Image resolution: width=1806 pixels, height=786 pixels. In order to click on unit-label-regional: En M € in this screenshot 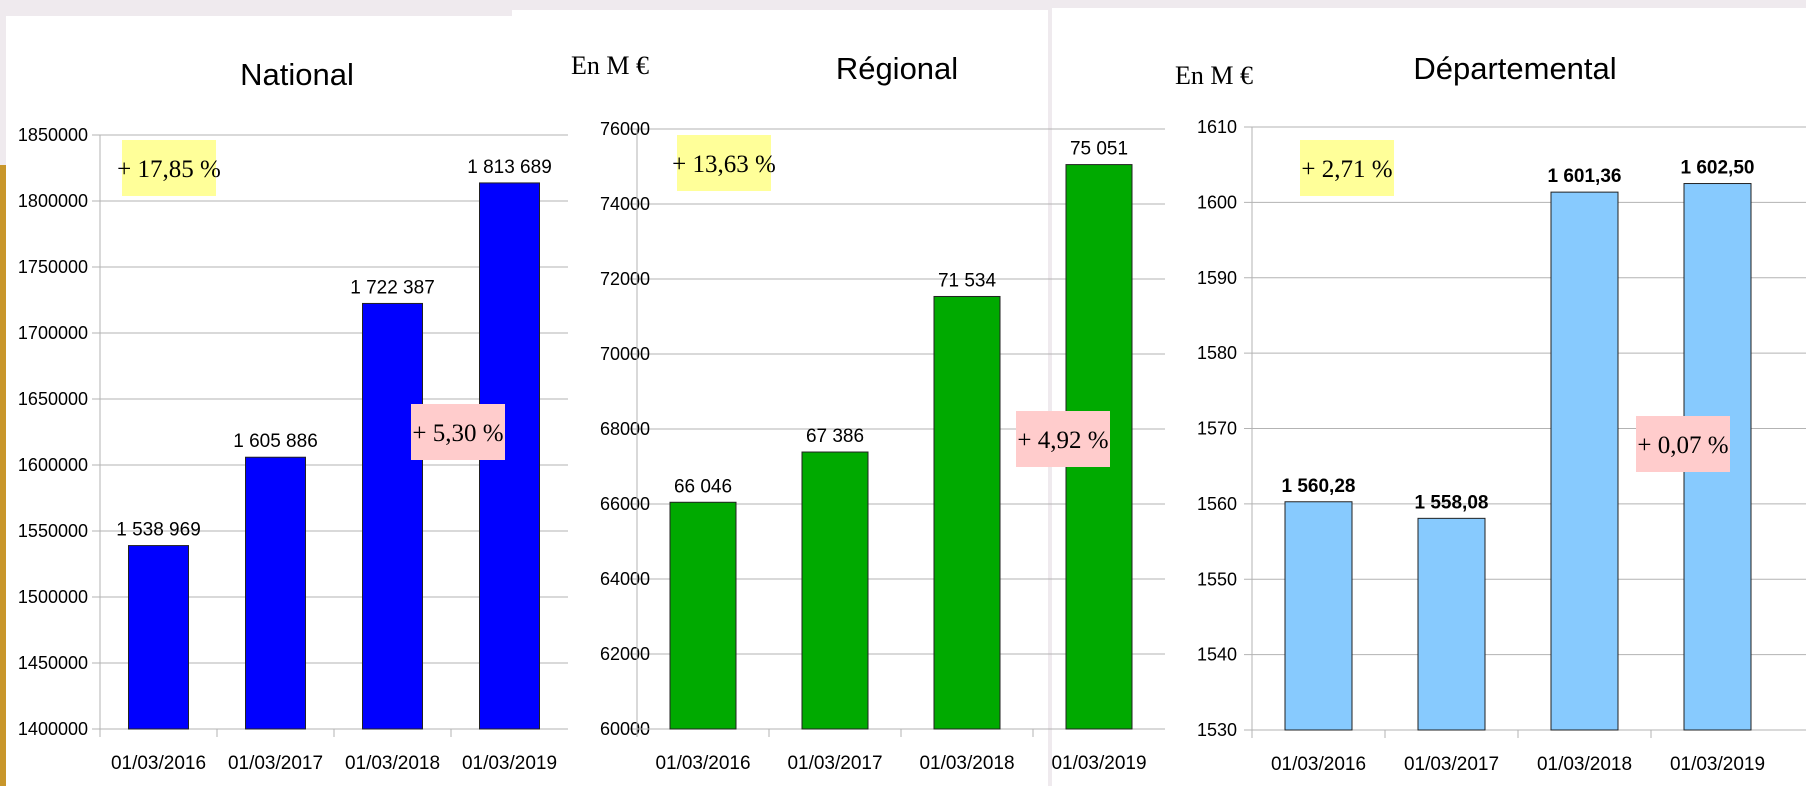, I will do `click(610, 65)`.